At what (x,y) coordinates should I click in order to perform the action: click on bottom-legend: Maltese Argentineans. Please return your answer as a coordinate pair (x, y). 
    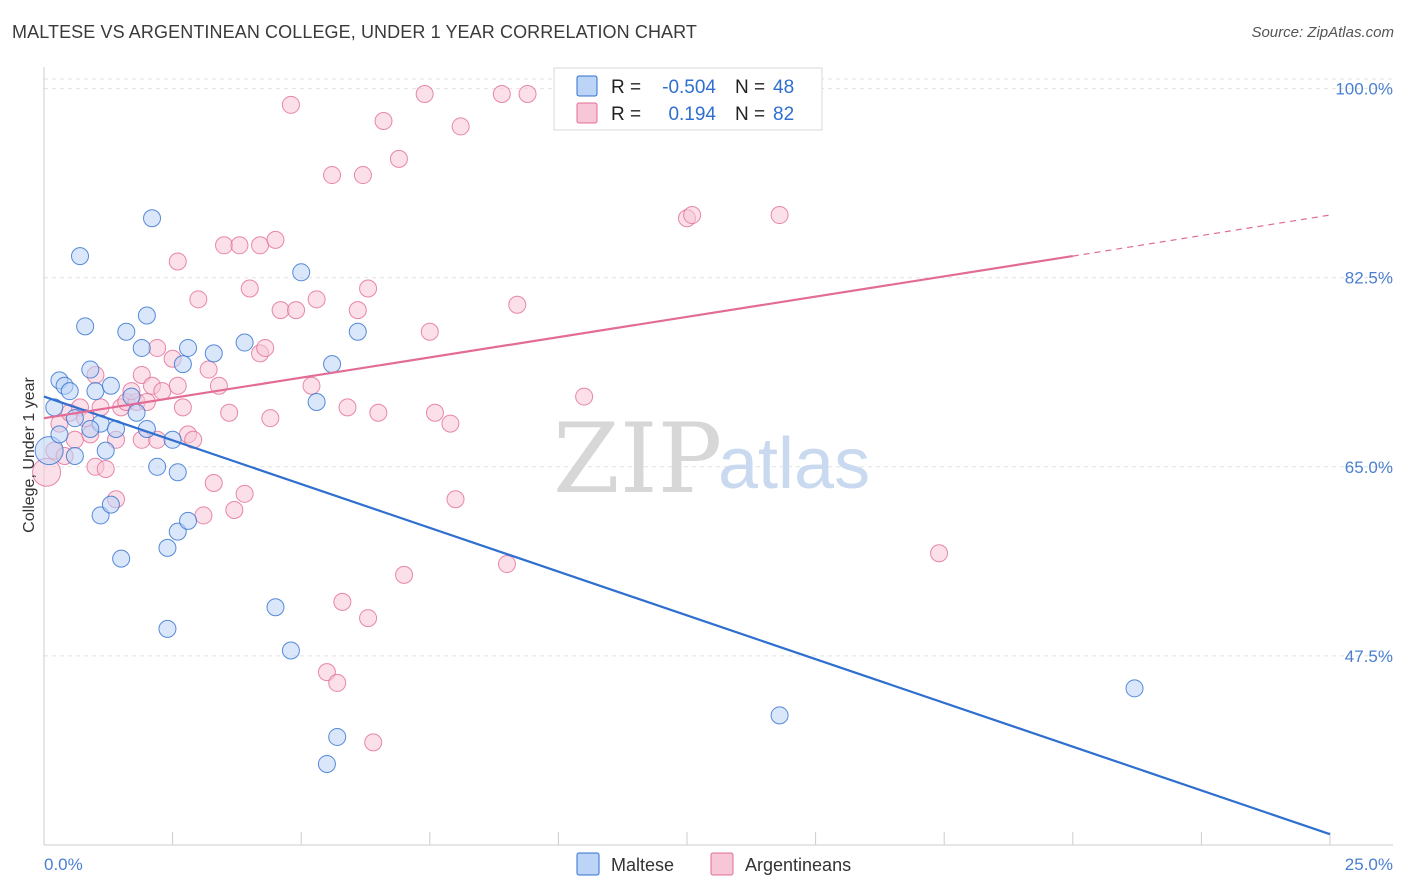
    Looking at the image, I should click on (713, 864).